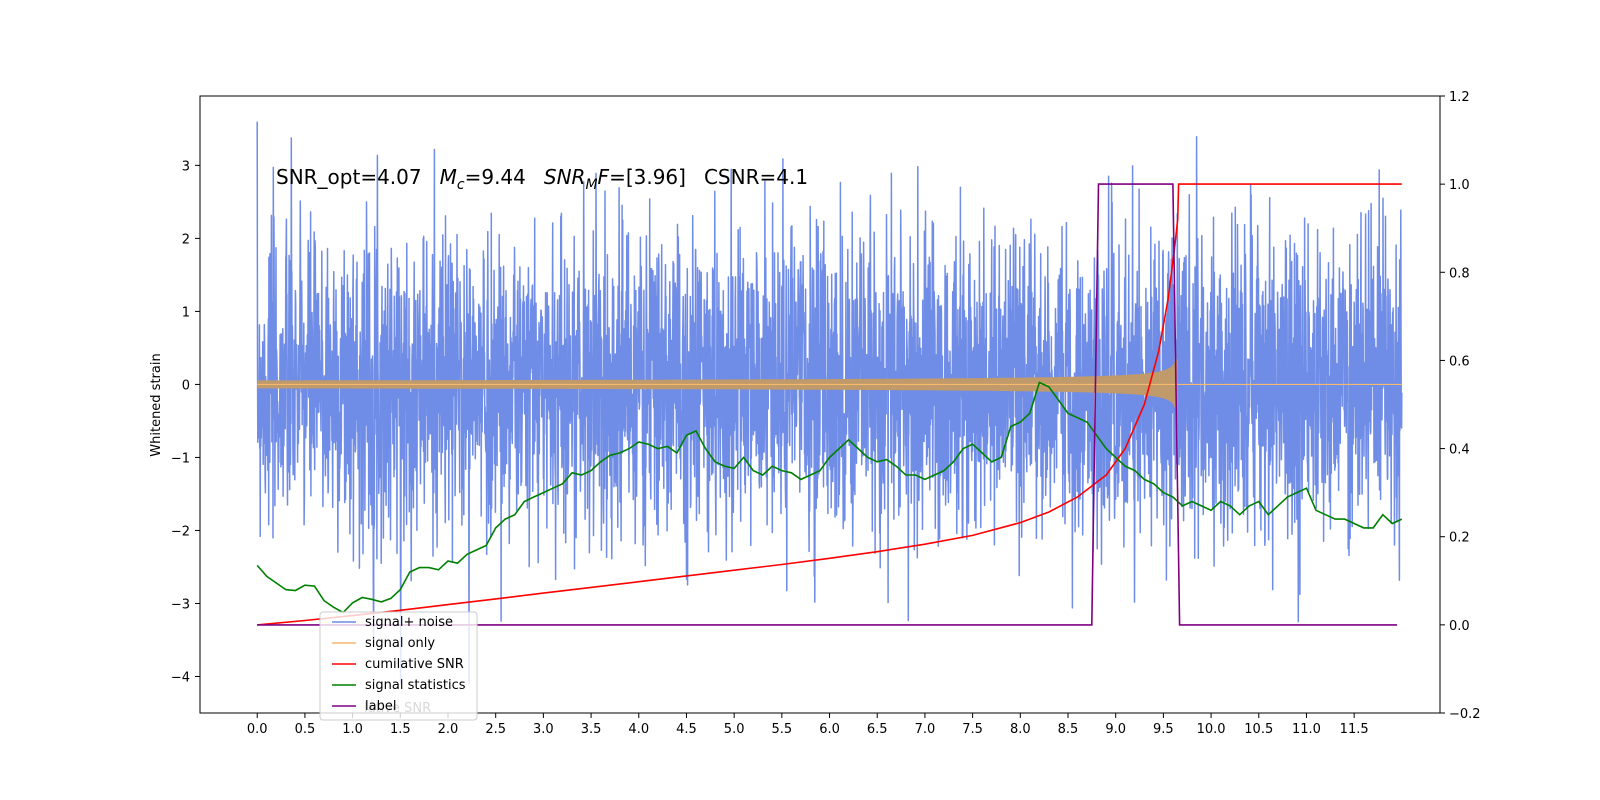 The width and height of the screenshot is (1600, 800). What do you see at coordinates (180, 458) in the screenshot?
I see `left-y-tick-label: −1` at bounding box center [180, 458].